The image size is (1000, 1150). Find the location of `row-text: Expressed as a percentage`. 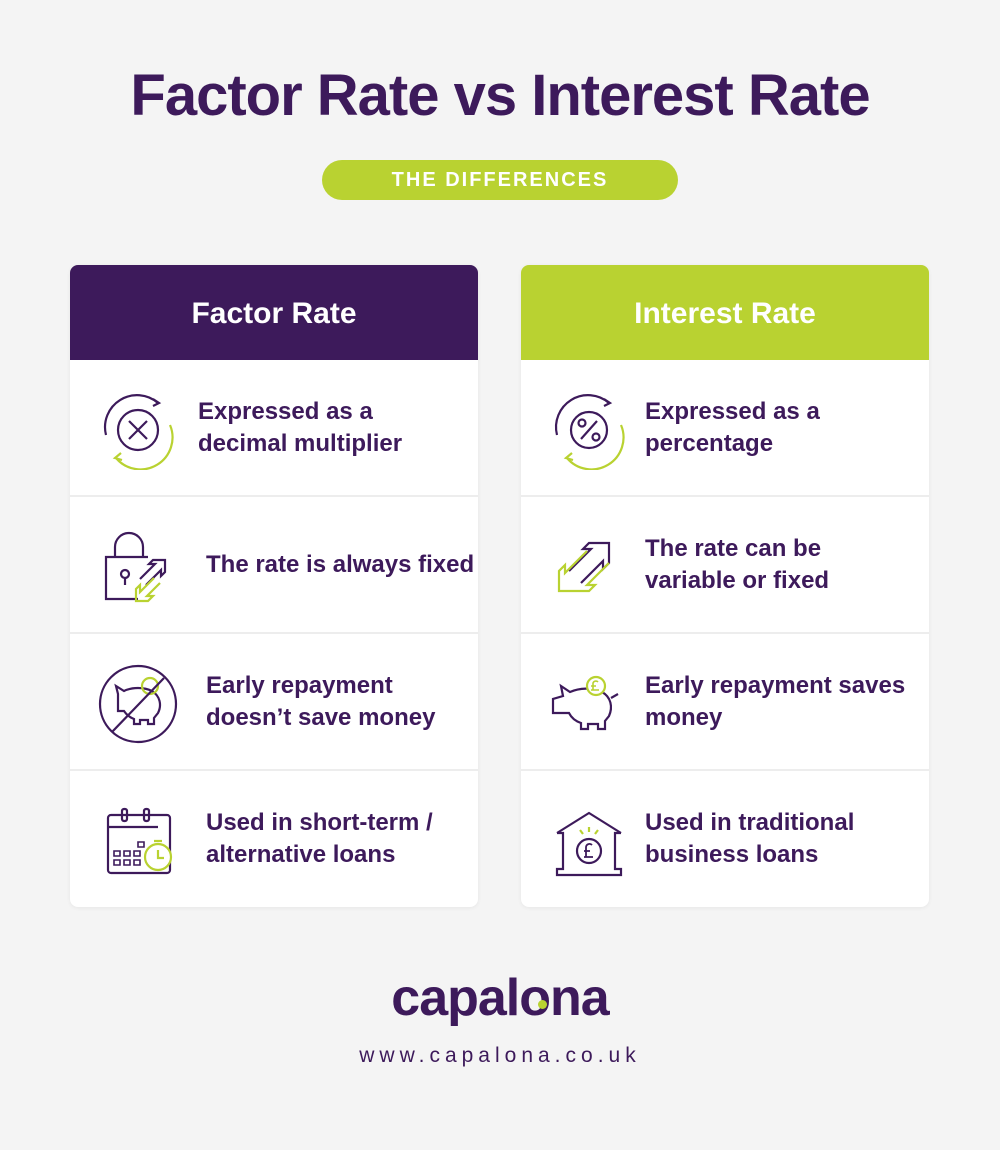

row-text: Expressed as a percentage is located at coordinates (732, 427).